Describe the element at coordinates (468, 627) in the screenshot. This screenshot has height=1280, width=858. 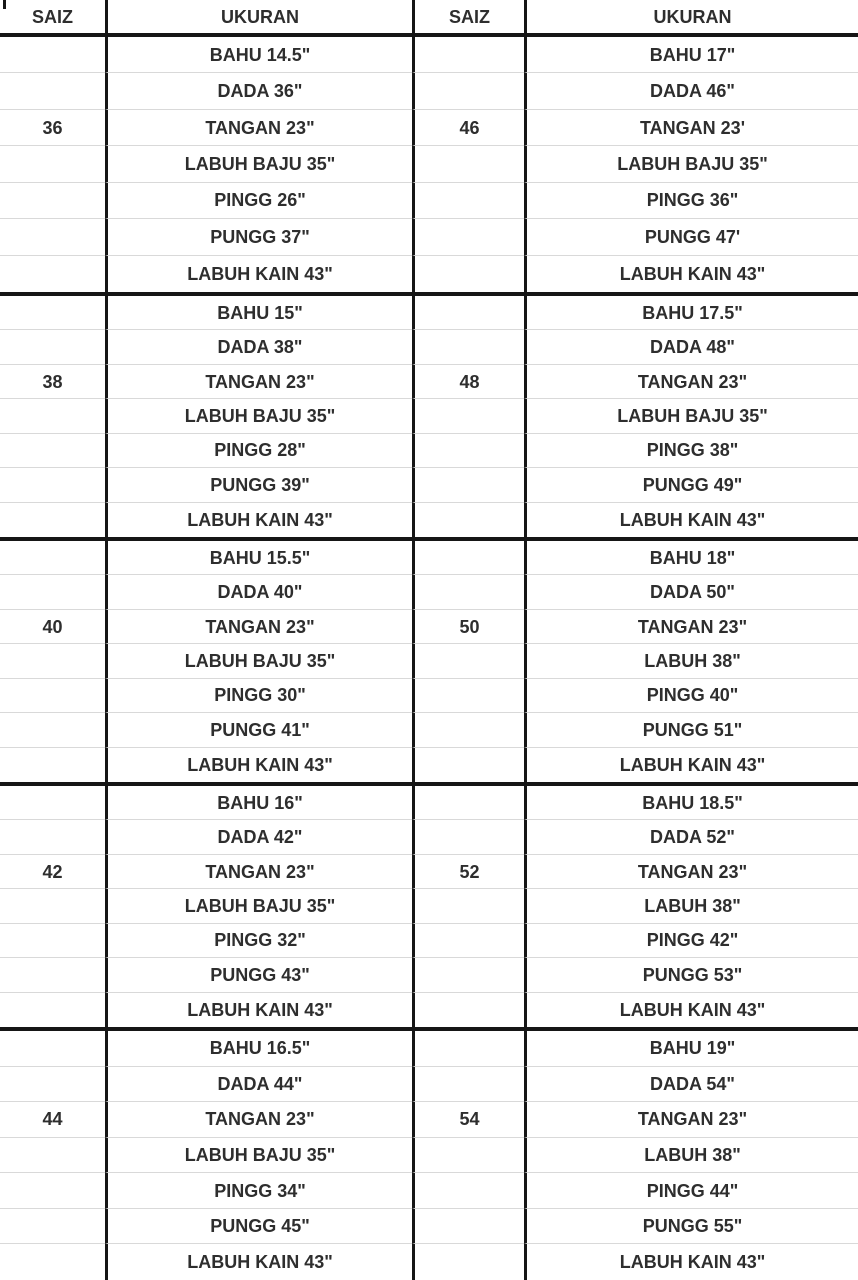
I see `size-cell: 50` at that location.